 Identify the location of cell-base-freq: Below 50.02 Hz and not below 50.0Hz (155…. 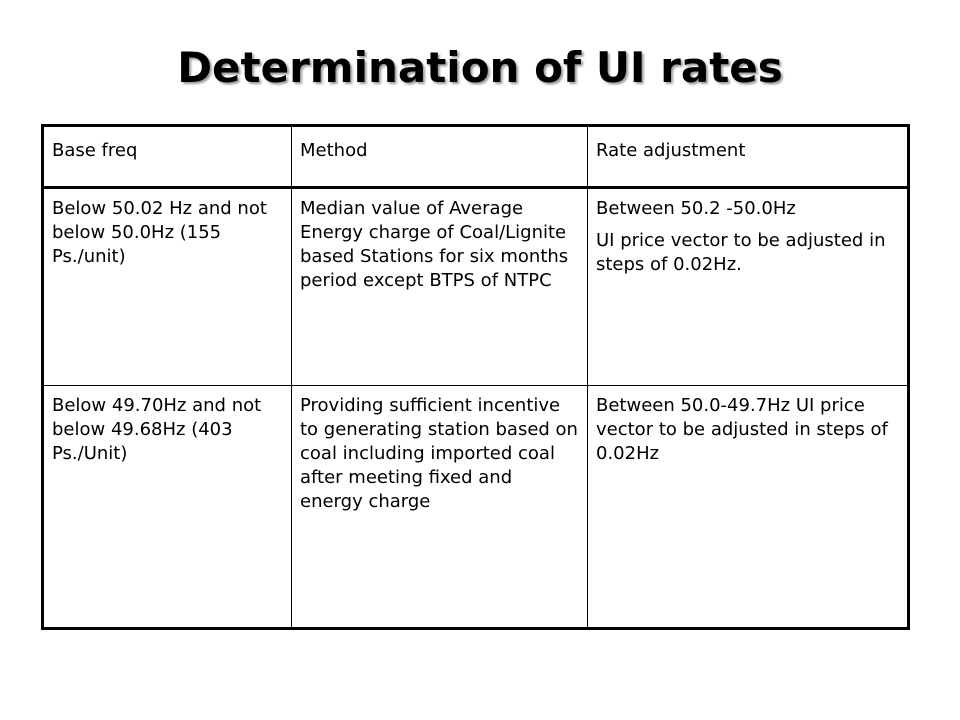
(167, 286).